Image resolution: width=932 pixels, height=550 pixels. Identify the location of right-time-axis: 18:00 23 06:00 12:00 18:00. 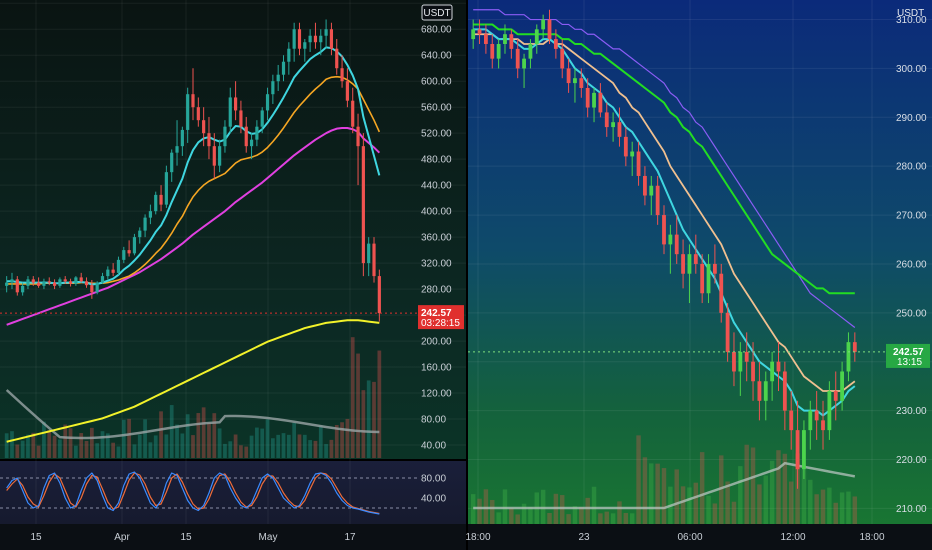
(698, 537).